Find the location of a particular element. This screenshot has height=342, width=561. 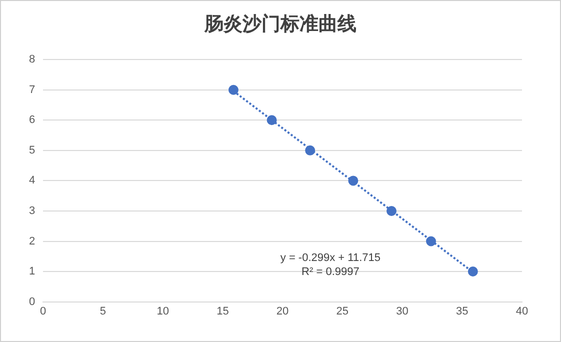

x-tick-label: 10 is located at coordinates (162, 311).